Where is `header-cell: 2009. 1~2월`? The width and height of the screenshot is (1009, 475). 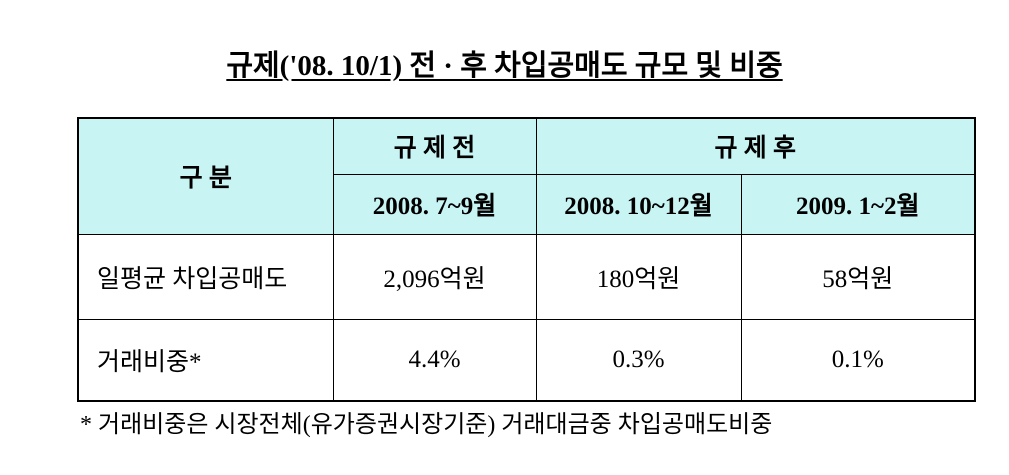
header-cell: 2009. 1~2월 is located at coordinates (858, 204).